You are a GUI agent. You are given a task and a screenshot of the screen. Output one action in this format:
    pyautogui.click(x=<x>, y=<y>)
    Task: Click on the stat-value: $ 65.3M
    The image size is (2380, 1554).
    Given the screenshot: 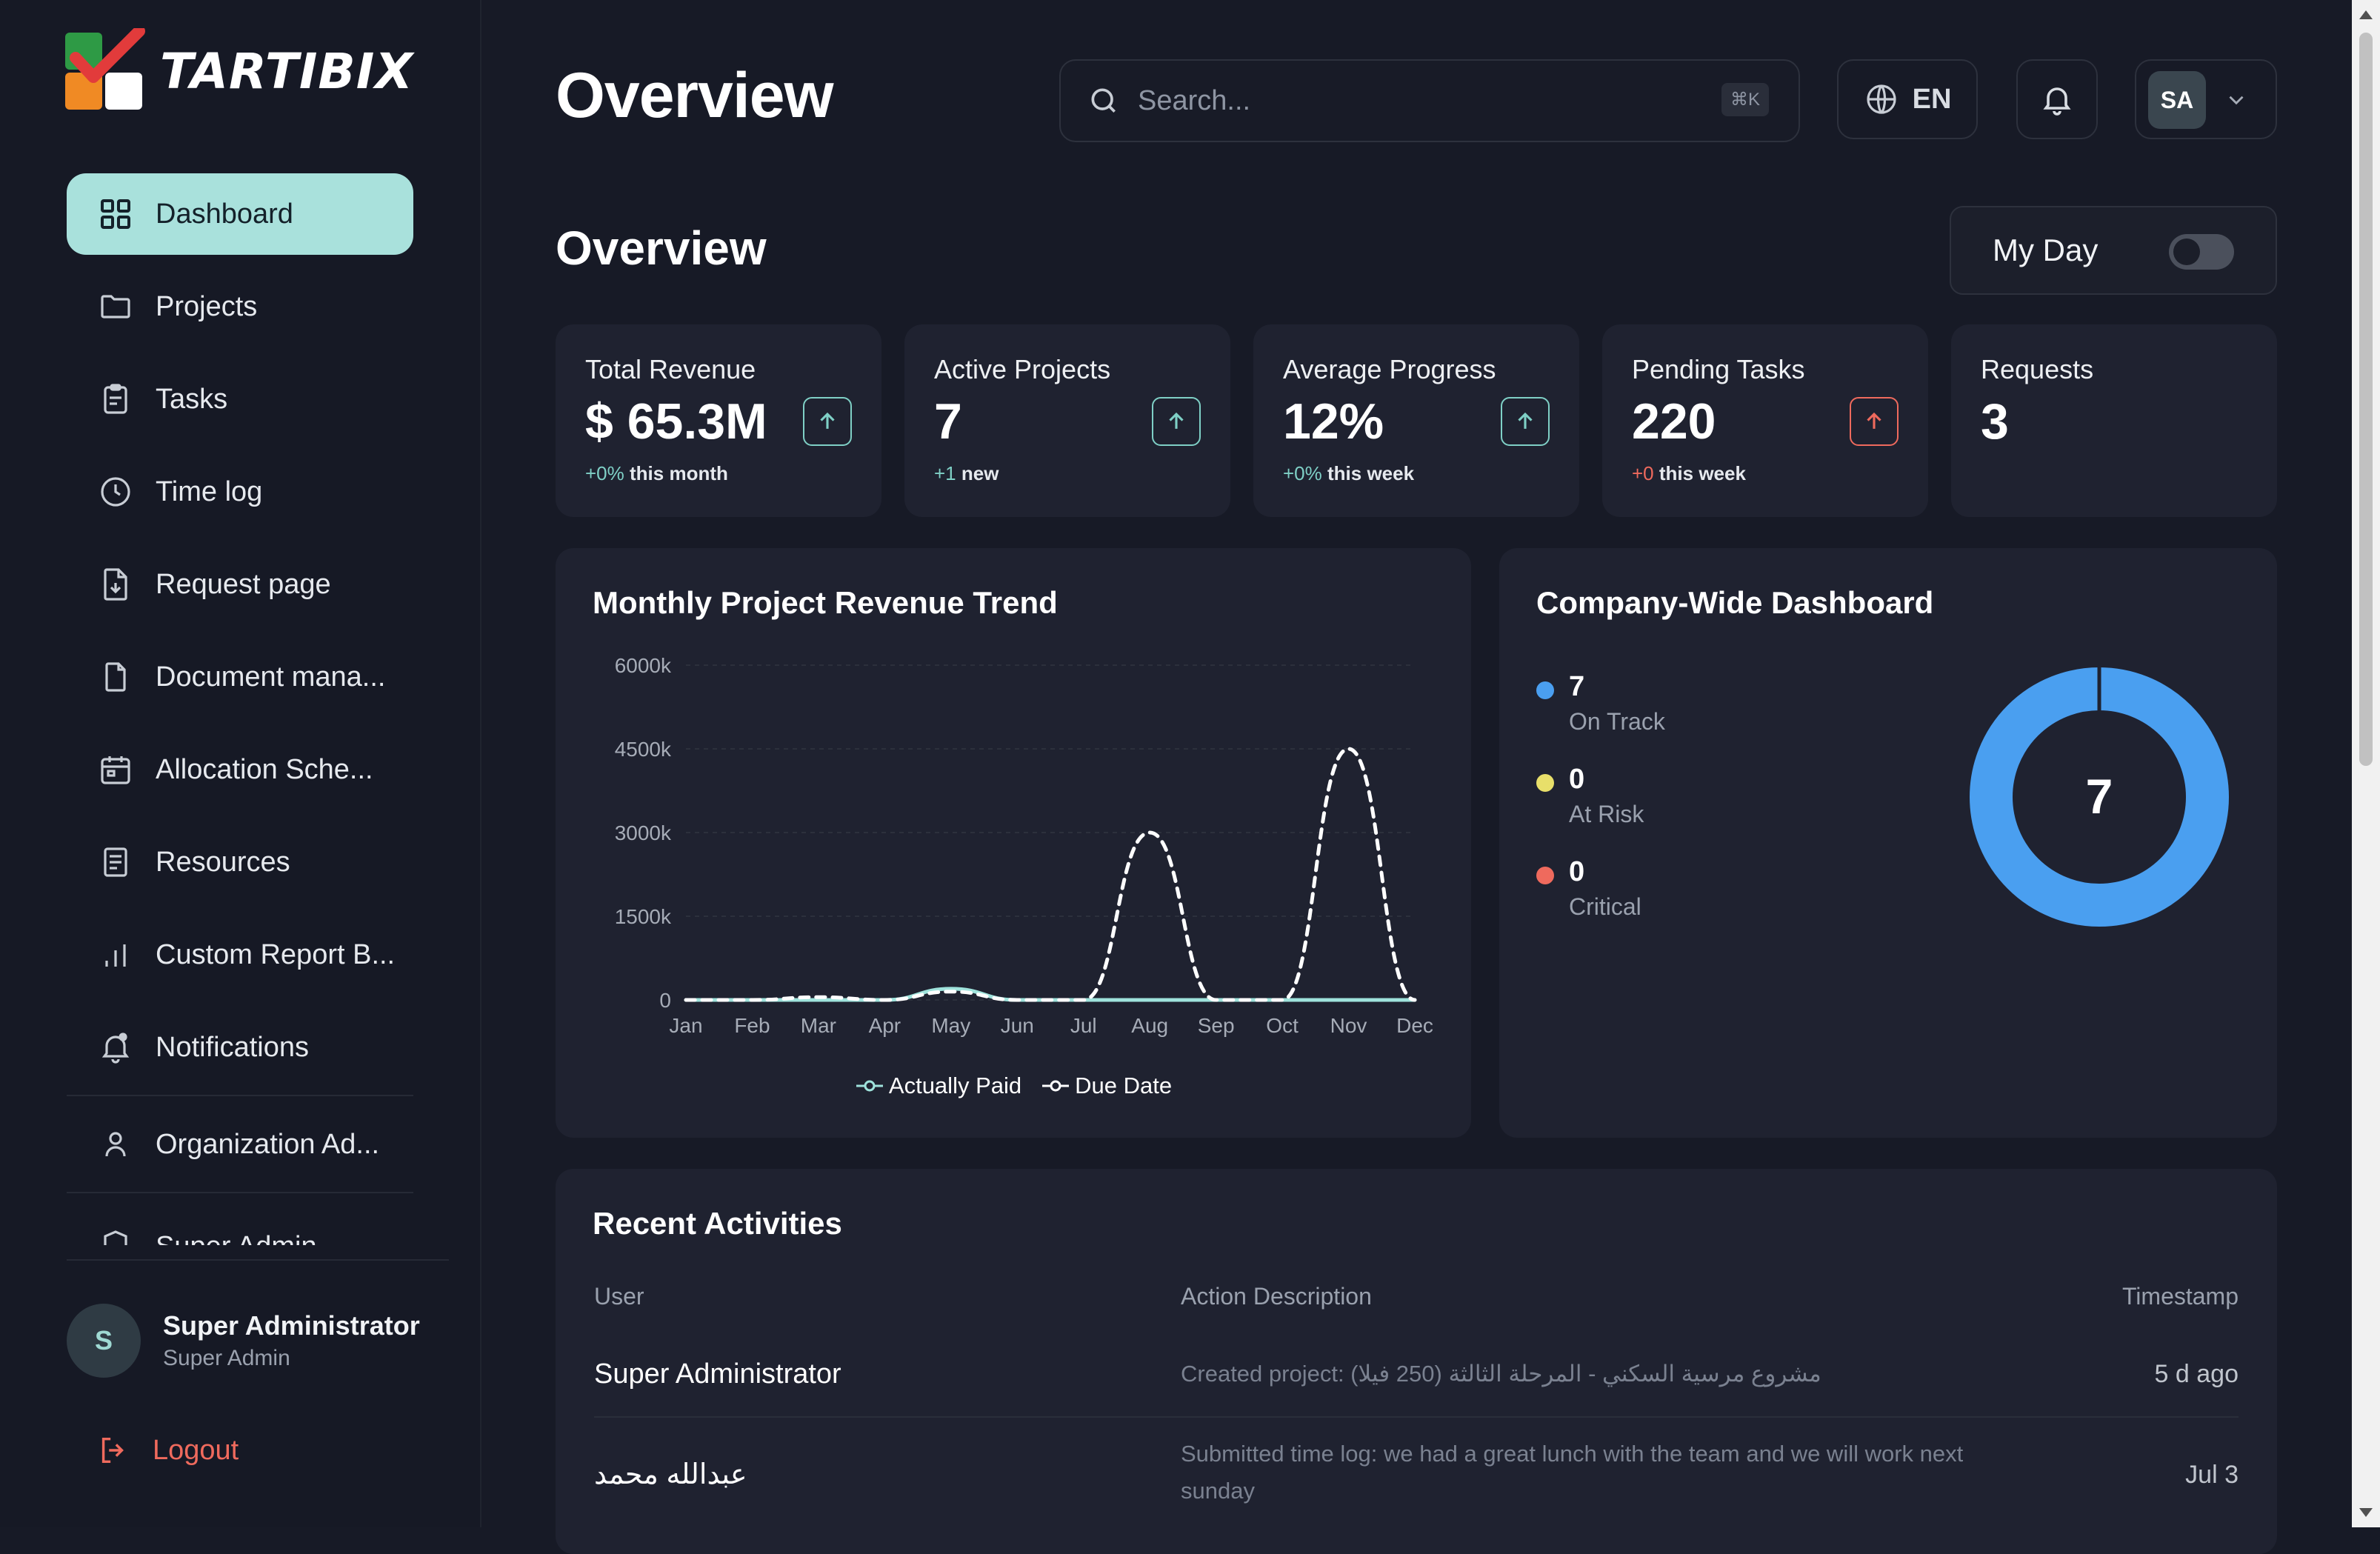 What is the action you would take?
    pyautogui.click(x=676, y=421)
    